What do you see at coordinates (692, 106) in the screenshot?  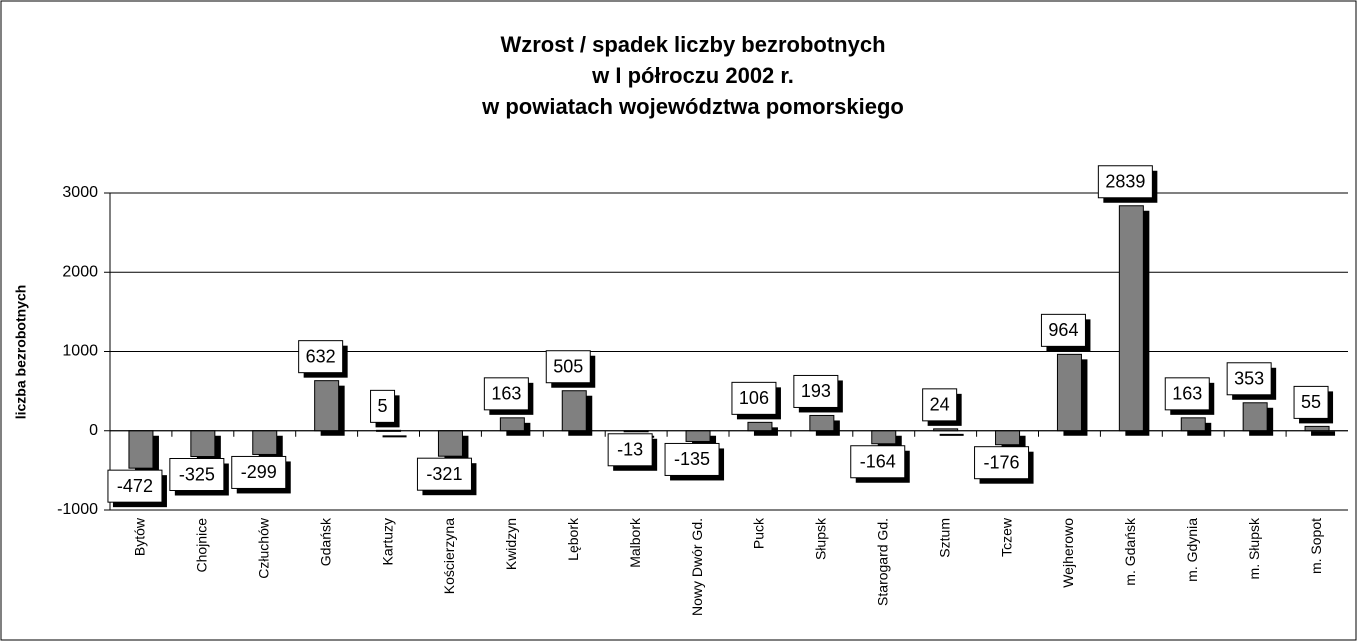 I see `chart-title: w powiatach województwa pomorskiego` at bounding box center [692, 106].